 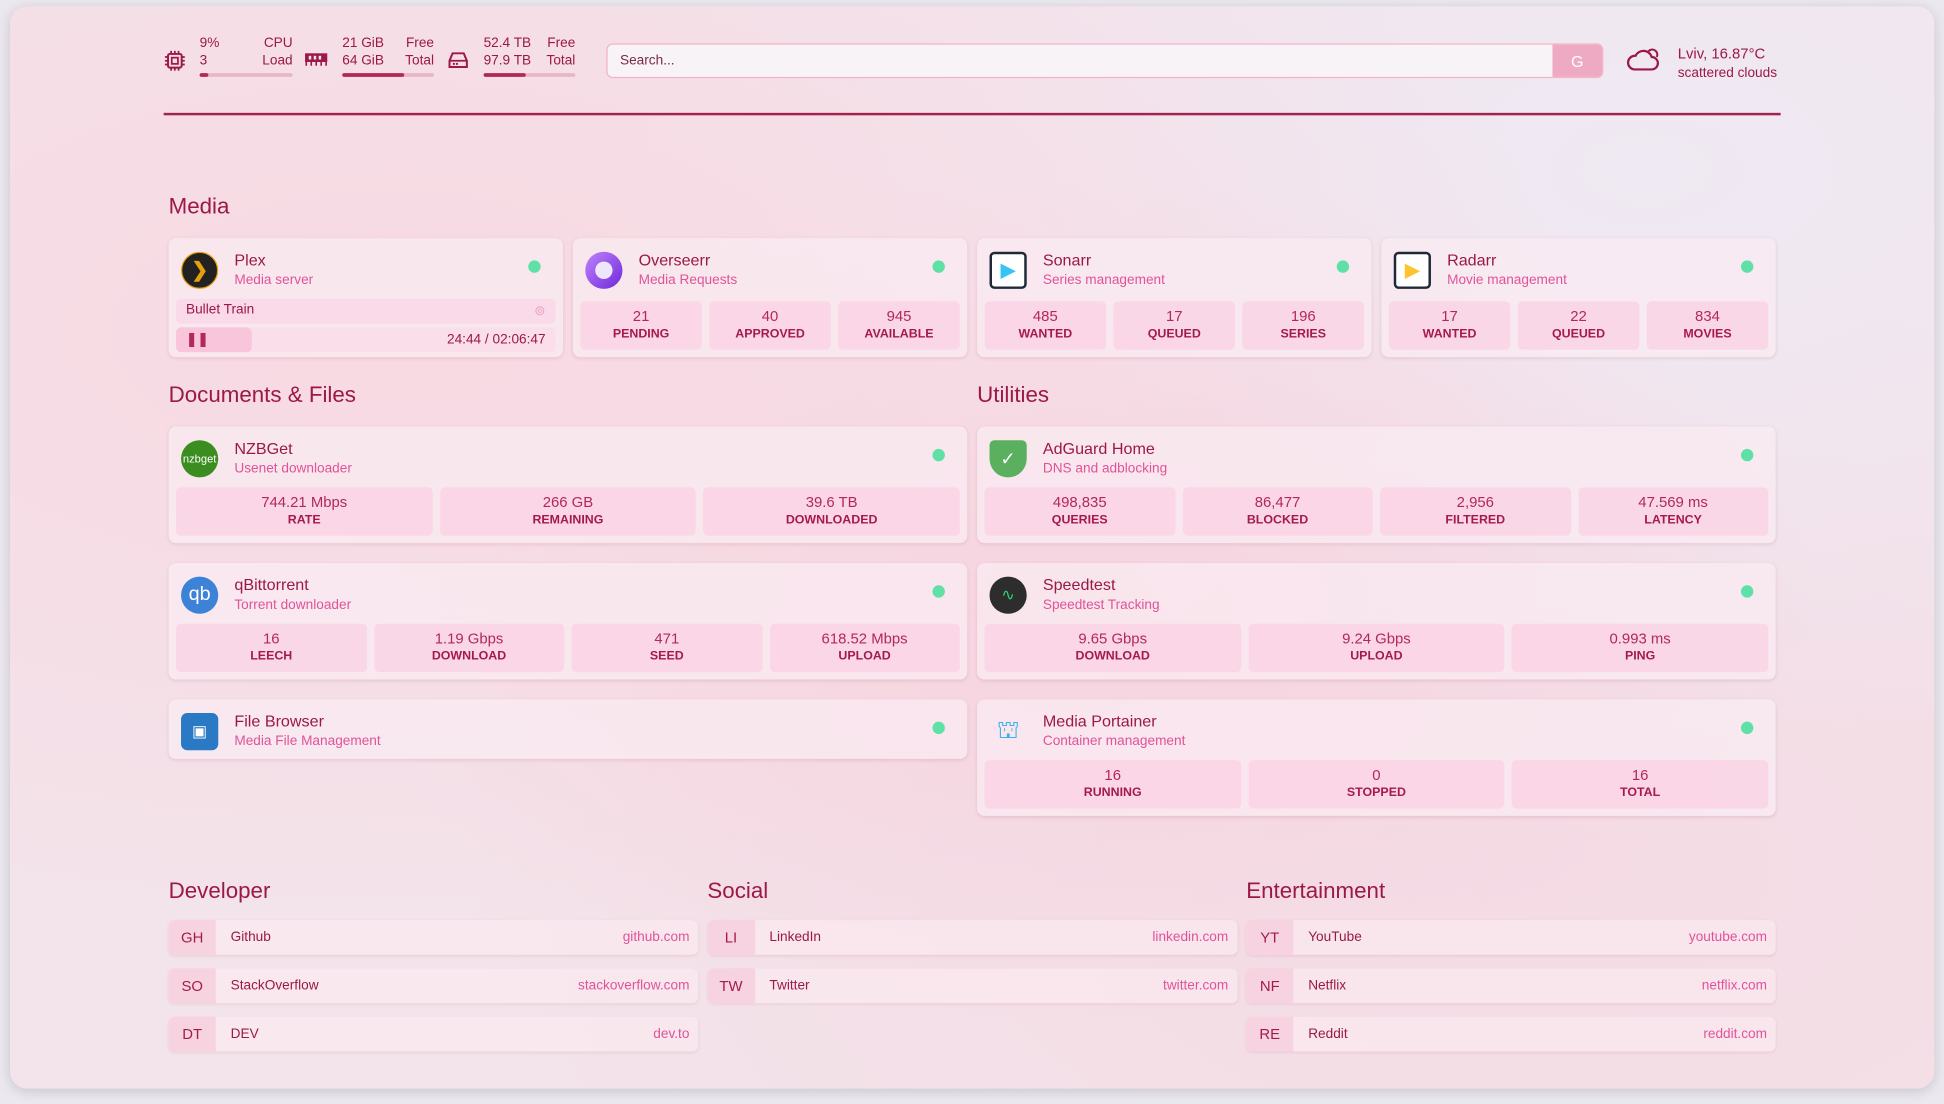 I want to click on stat-value: 17, so click(x=1449, y=316).